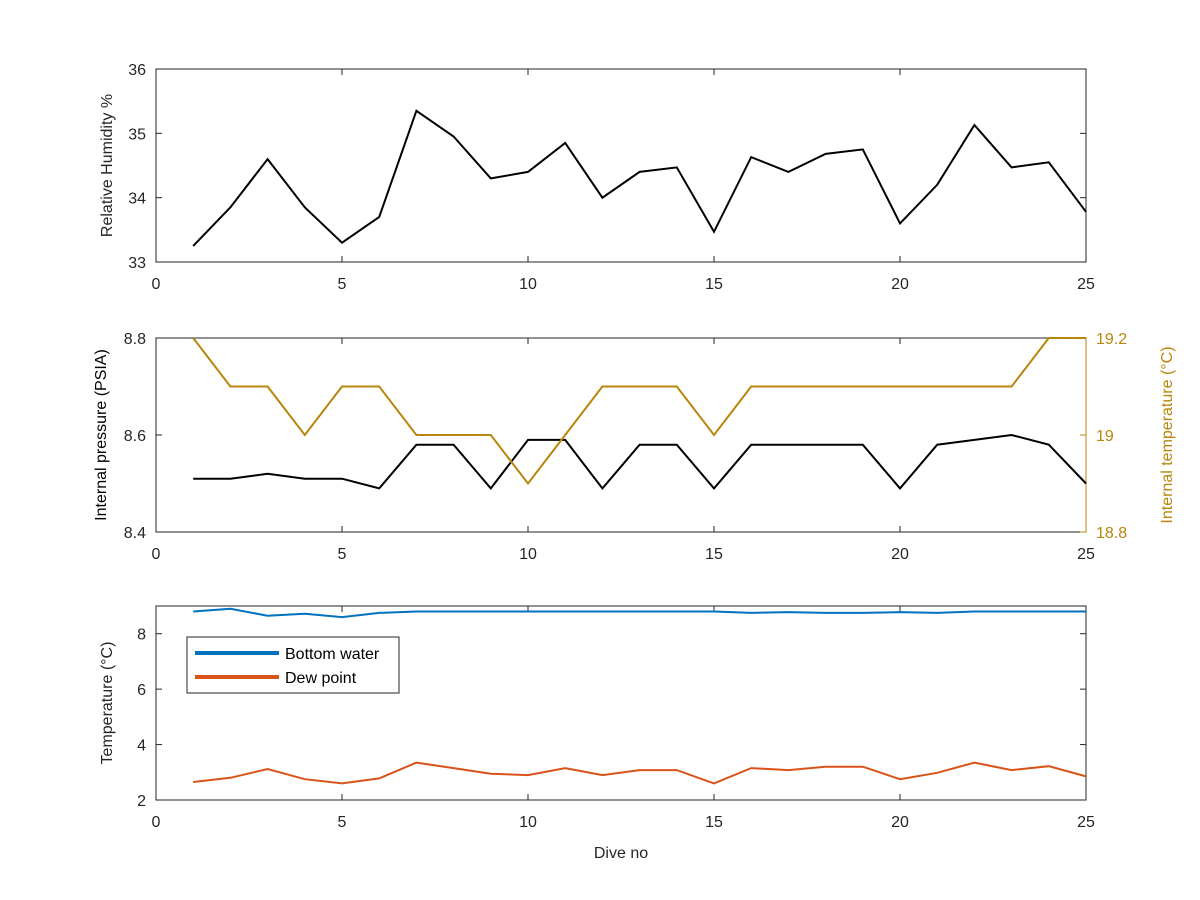 This screenshot has width=1200, height=900. Describe the element at coordinates (141, 635) in the screenshot. I see `y-tick-label: 8` at that location.